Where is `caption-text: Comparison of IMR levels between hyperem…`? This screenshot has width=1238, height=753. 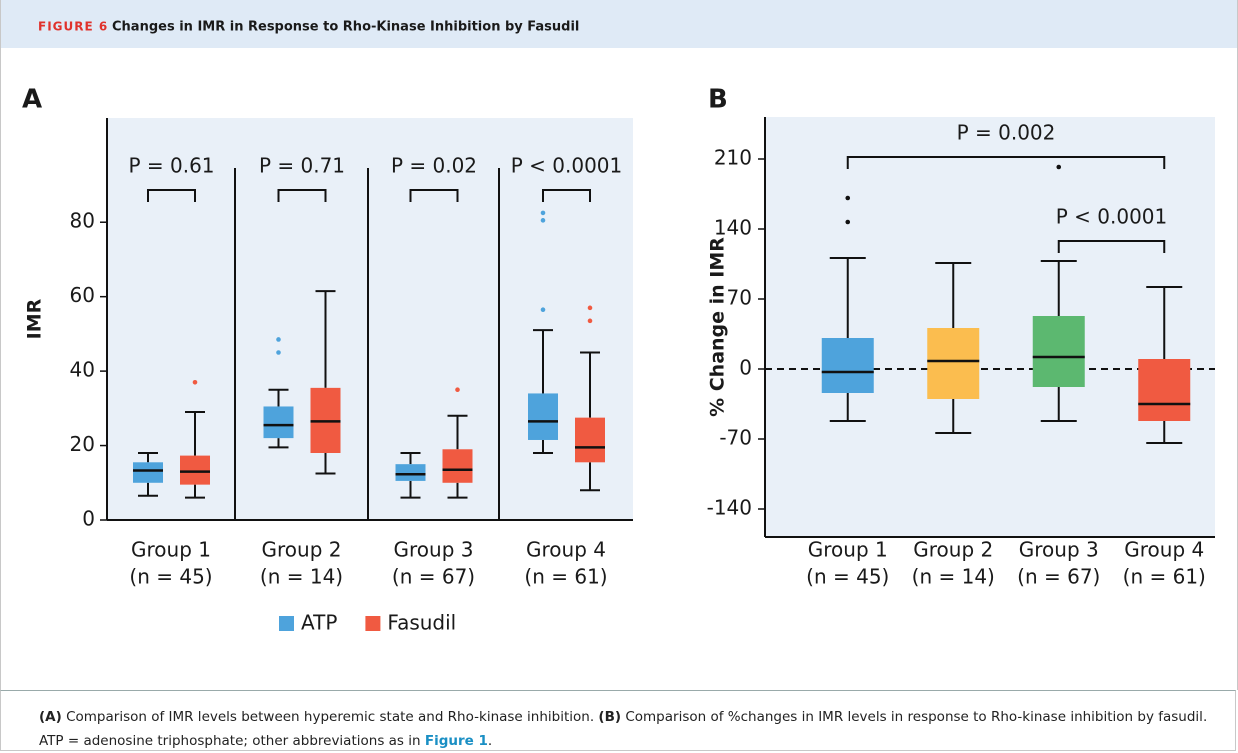 caption-text: Comparison of IMR levels between hyperem… is located at coordinates (330, 717).